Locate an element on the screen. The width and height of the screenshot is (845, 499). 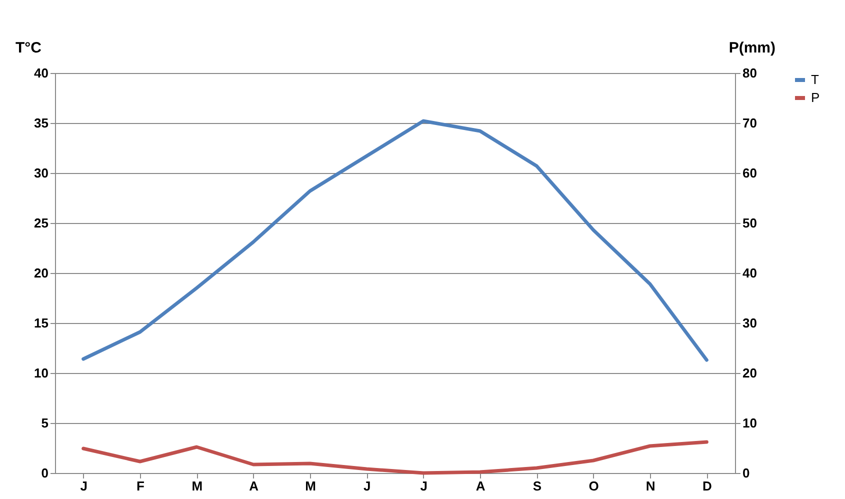
x-tick-label: F is located at coordinates (140, 486).